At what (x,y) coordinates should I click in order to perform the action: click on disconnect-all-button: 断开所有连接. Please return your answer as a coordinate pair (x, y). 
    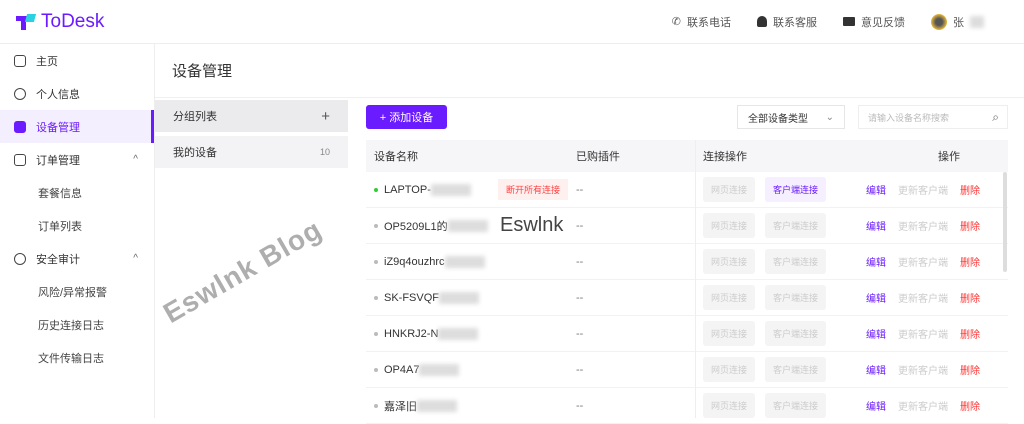
    Looking at the image, I should click on (532, 189).